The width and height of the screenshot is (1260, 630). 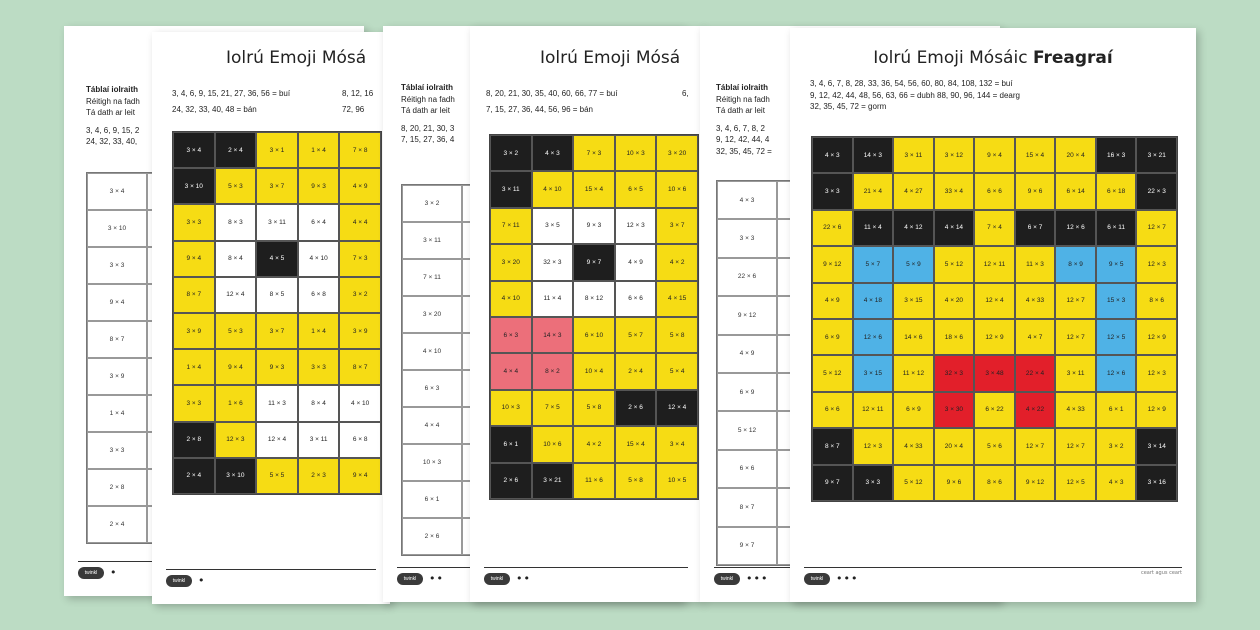 What do you see at coordinates (832, 482) in the screenshot?
I see `mosaic-cell: 9 × 7` at bounding box center [832, 482].